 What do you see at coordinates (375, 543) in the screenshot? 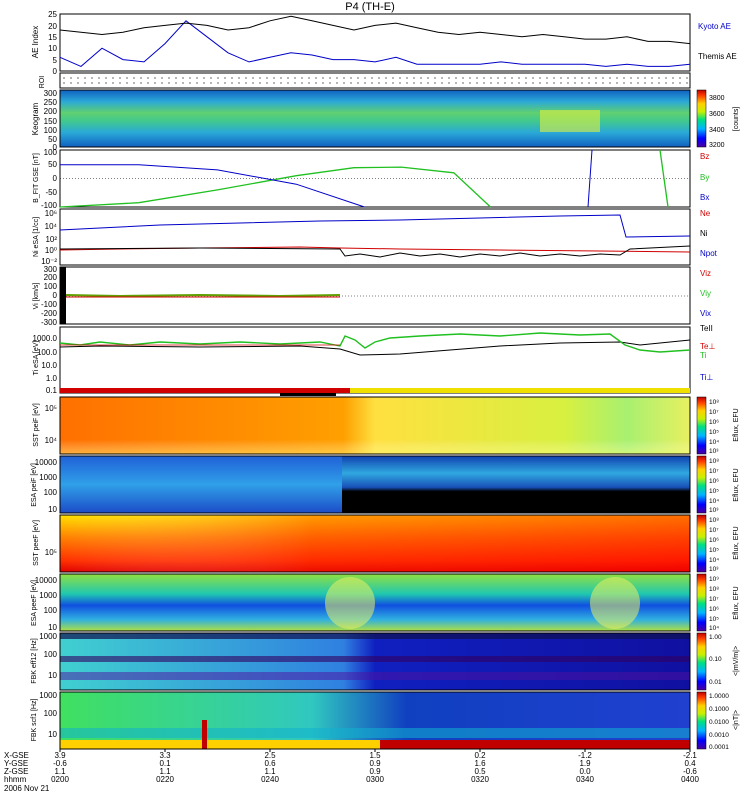
I see `sst-e-frame` at bounding box center [375, 543].